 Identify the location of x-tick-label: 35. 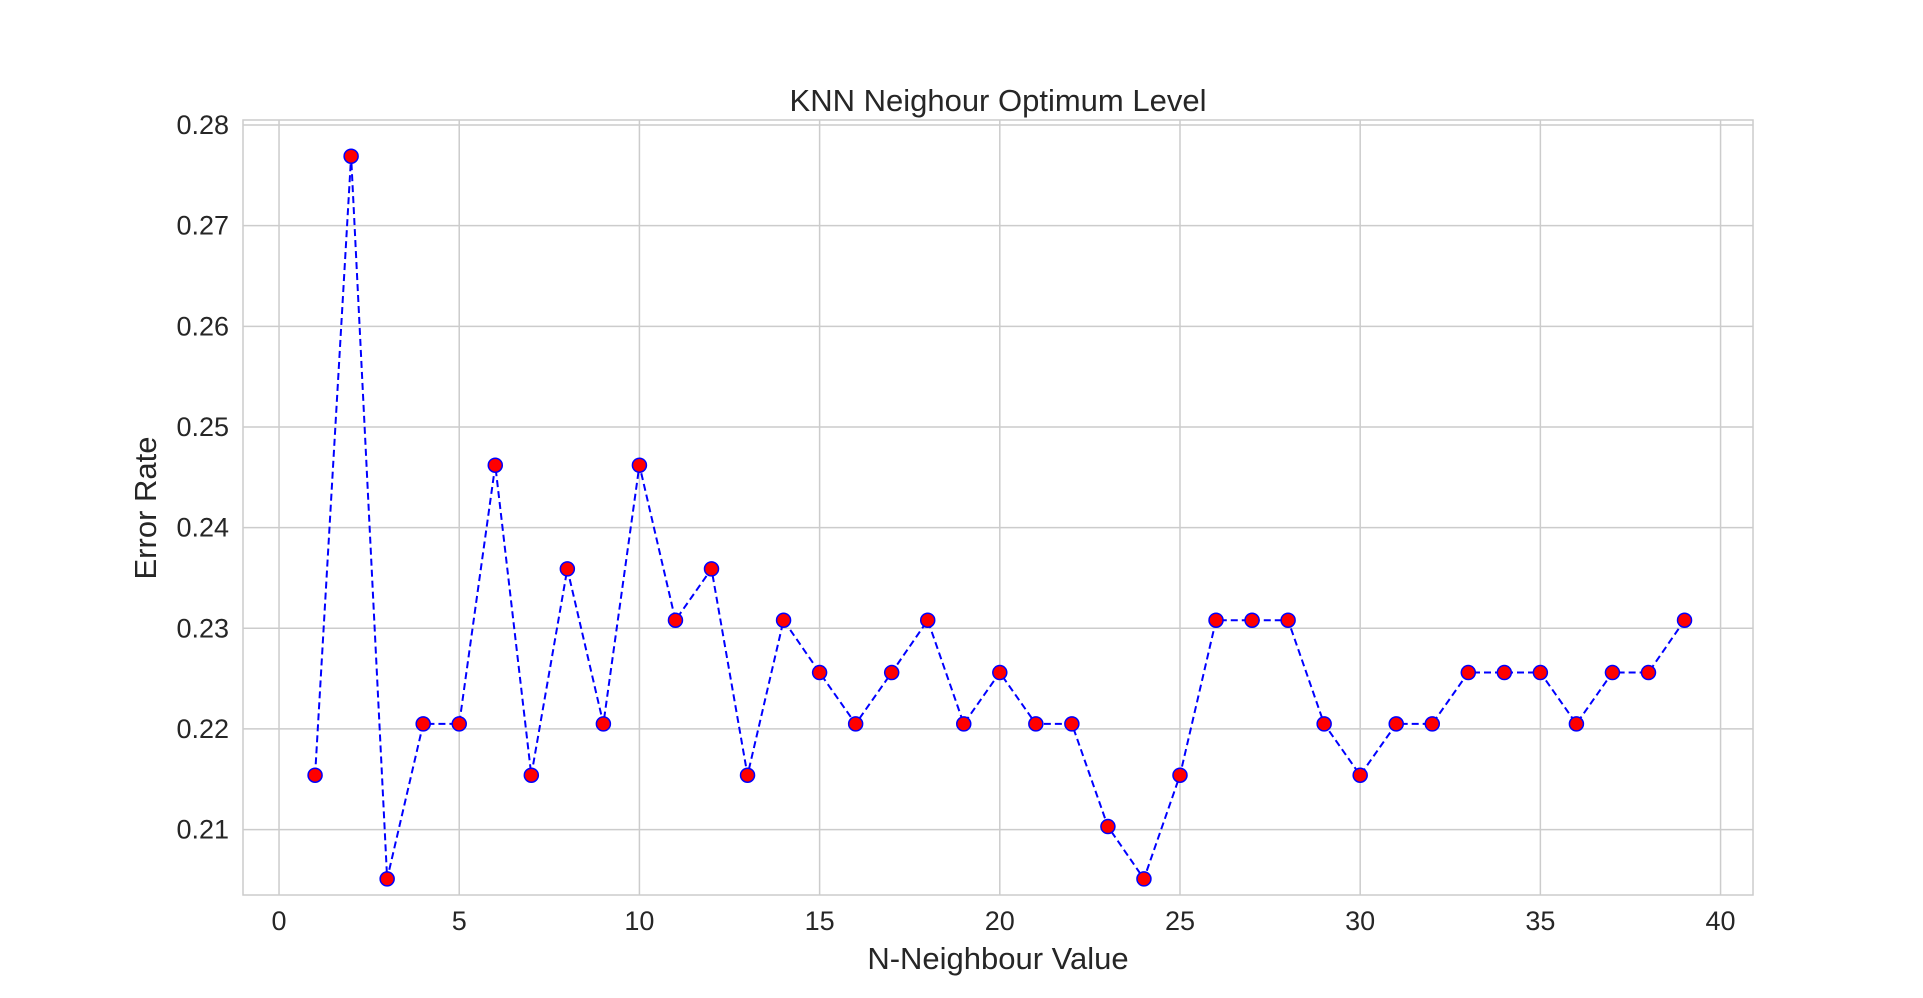
(1540, 921).